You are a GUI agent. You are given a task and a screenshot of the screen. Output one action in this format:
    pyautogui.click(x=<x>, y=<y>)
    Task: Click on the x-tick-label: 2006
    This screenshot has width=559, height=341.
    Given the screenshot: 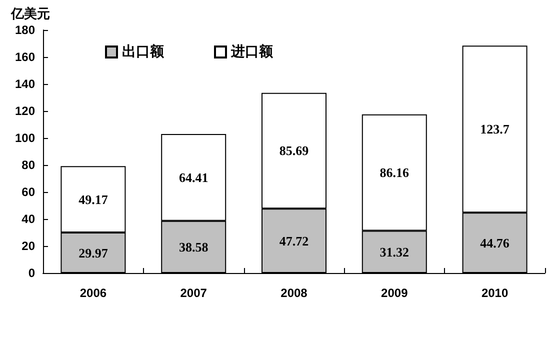 What is the action you would take?
    pyautogui.click(x=93, y=293)
    